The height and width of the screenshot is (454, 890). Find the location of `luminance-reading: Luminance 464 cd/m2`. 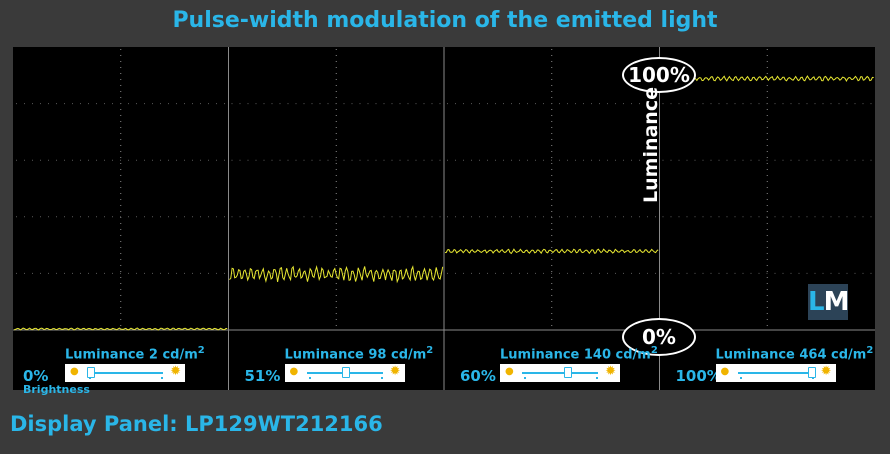

luminance-reading: Luminance 464 cd/m2 is located at coordinates (794, 354).